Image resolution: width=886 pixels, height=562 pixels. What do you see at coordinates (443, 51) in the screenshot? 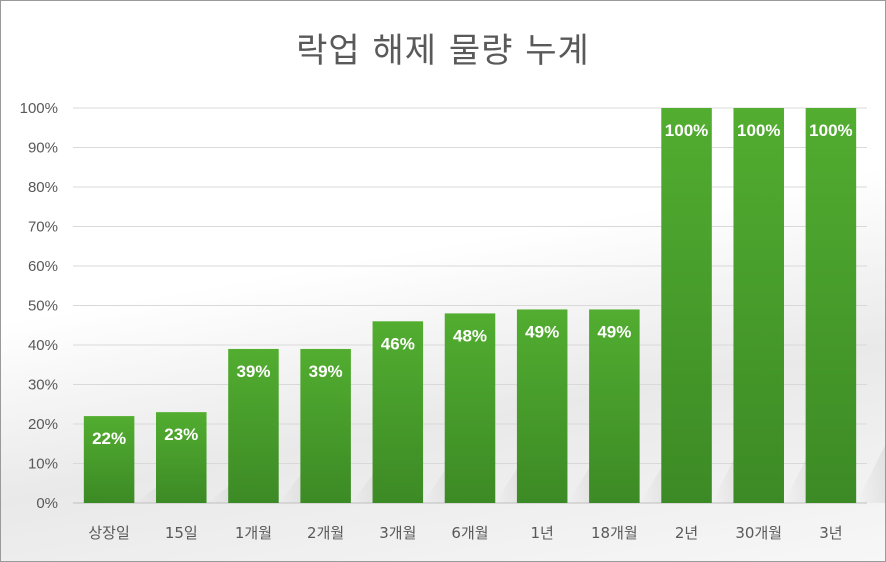
I see `chart-title: 락업 해제 물량 누계` at bounding box center [443, 51].